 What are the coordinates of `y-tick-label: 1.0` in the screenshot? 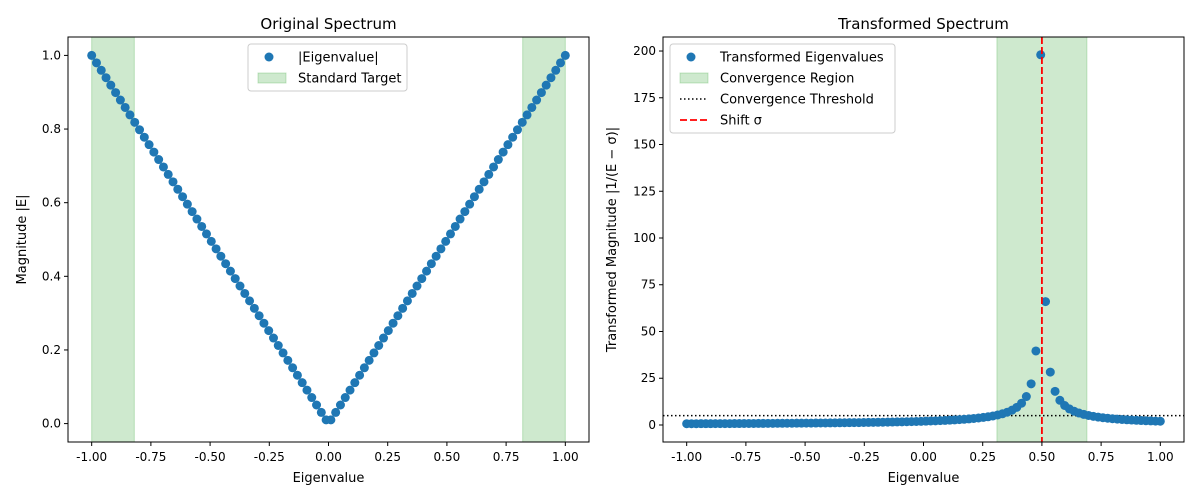 It's located at (51, 55).